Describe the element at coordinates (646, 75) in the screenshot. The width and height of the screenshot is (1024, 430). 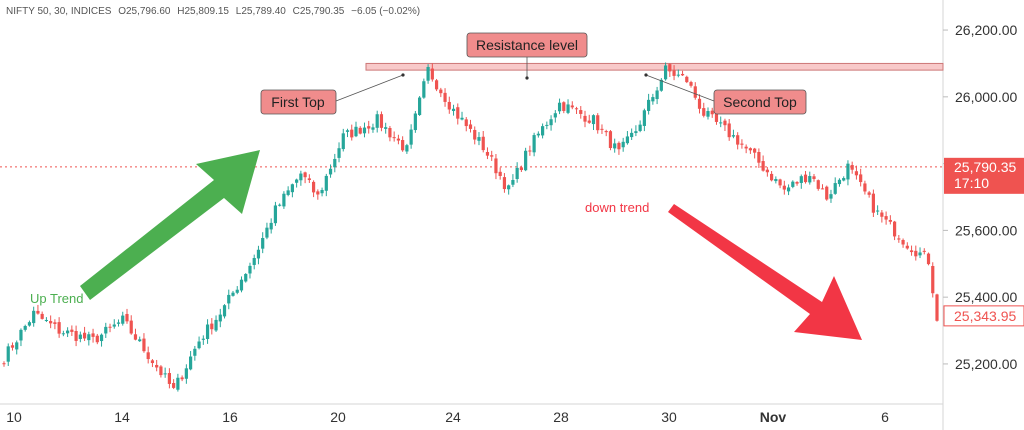
I see `second-top-point` at that location.